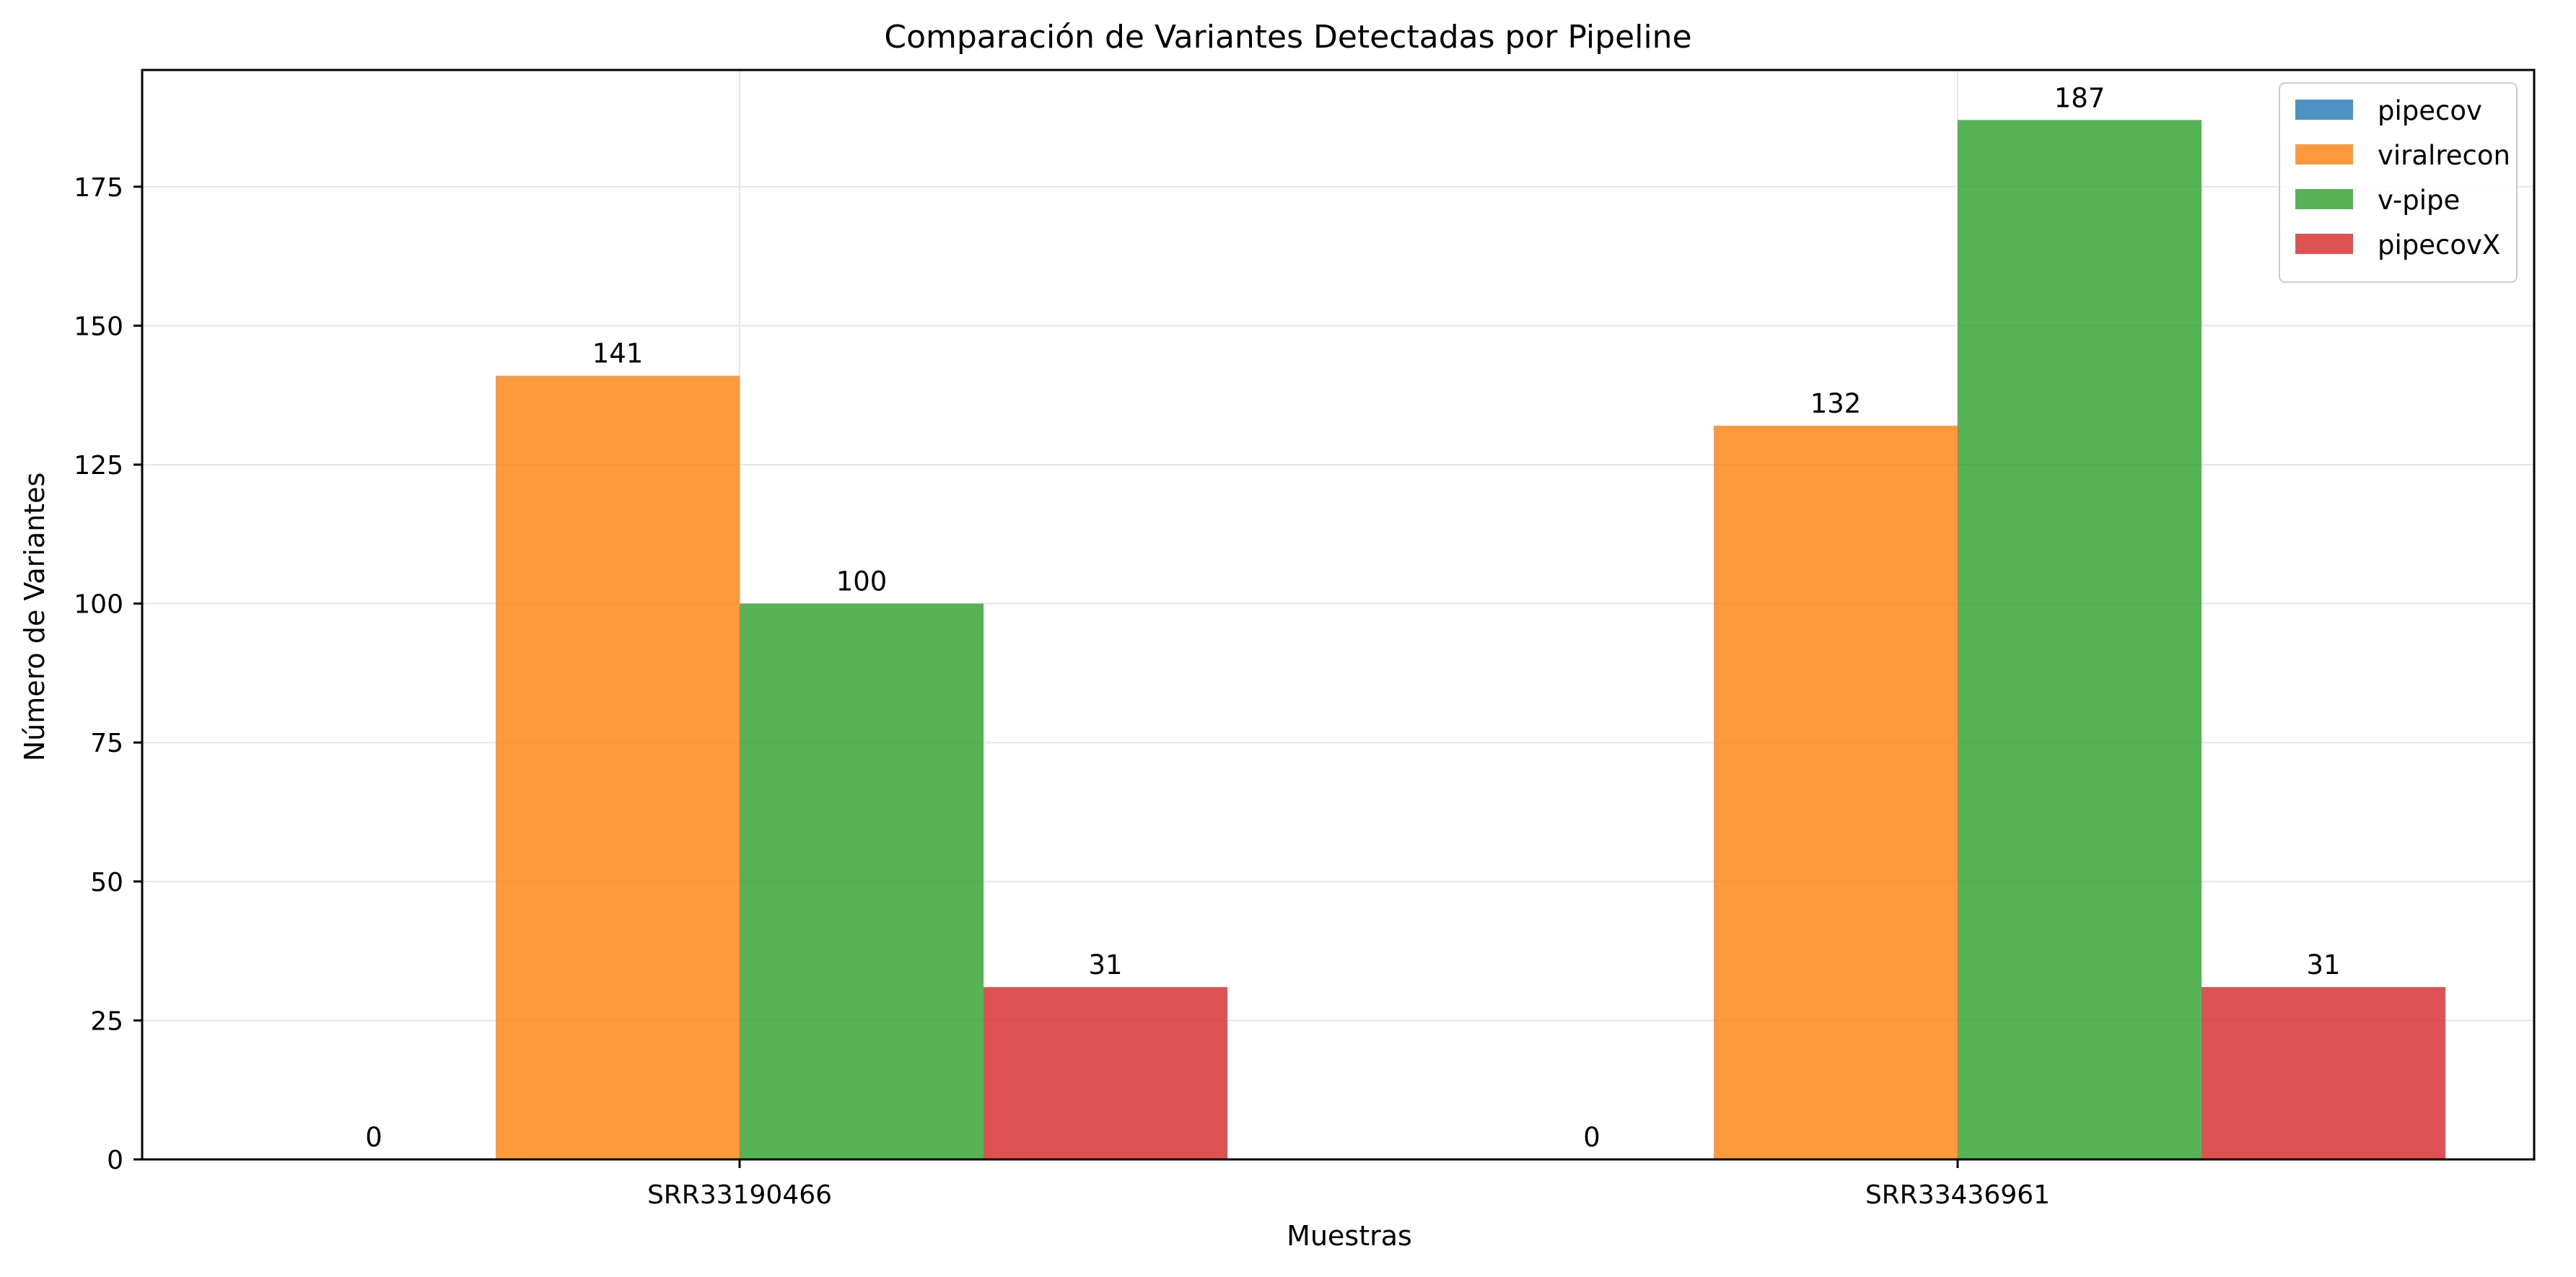  What do you see at coordinates (99, 465) in the screenshot?
I see `y-tick-label: 125` at bounding box center [99, 465].